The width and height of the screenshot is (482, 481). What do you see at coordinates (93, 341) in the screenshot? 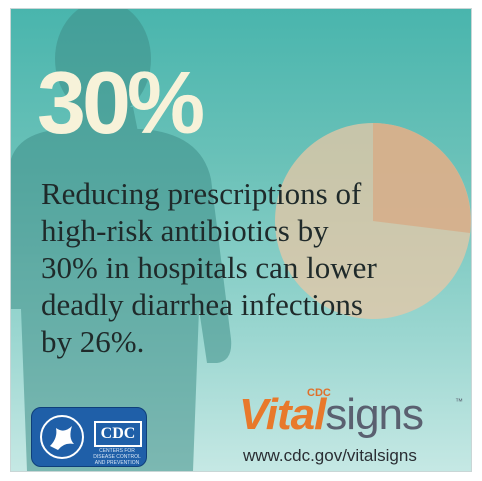
I see `message-line: by 26%.` at bounding box center [93, 341].